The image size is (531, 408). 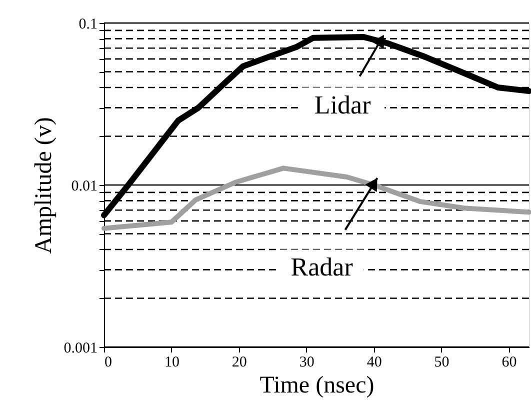 I want to click on y-tick-label: 0.1, so click(x=88, y=24).